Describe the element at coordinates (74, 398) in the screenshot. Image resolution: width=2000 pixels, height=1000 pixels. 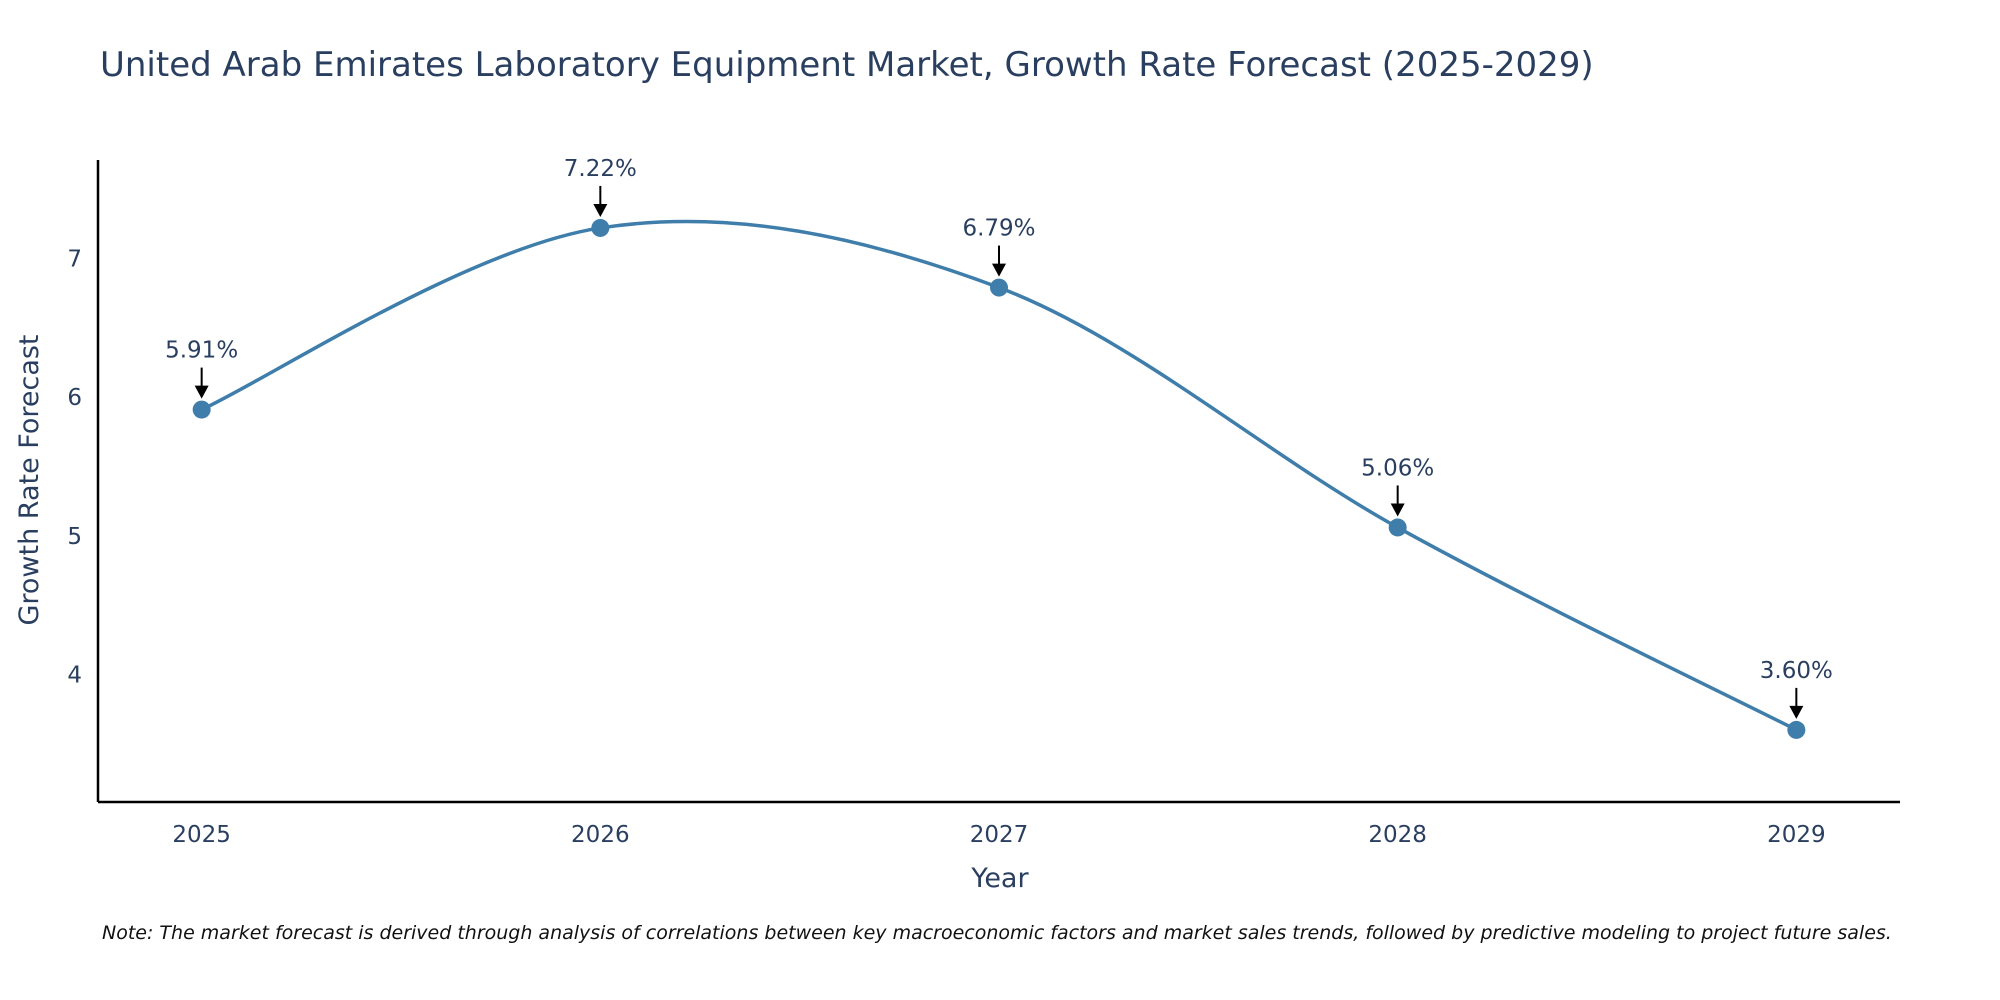
I see `y-tick-label: 6` at that location.